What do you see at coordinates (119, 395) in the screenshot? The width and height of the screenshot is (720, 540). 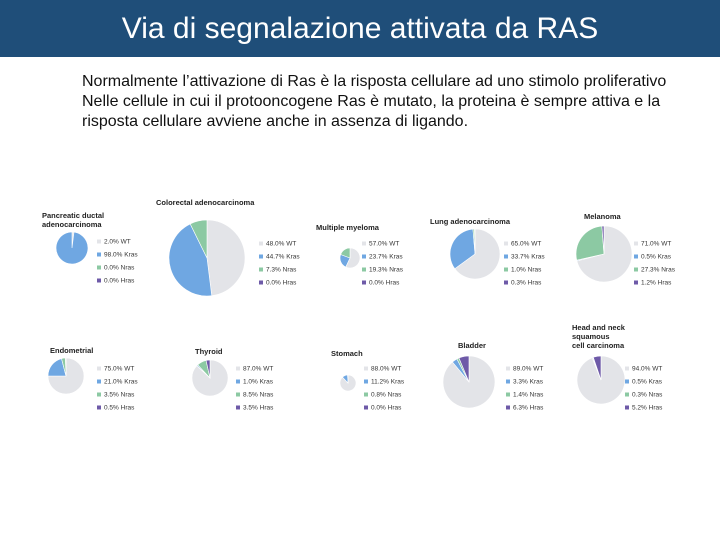 I see `legend-label: 3.5% Nras` at bounding box center [119, 395].